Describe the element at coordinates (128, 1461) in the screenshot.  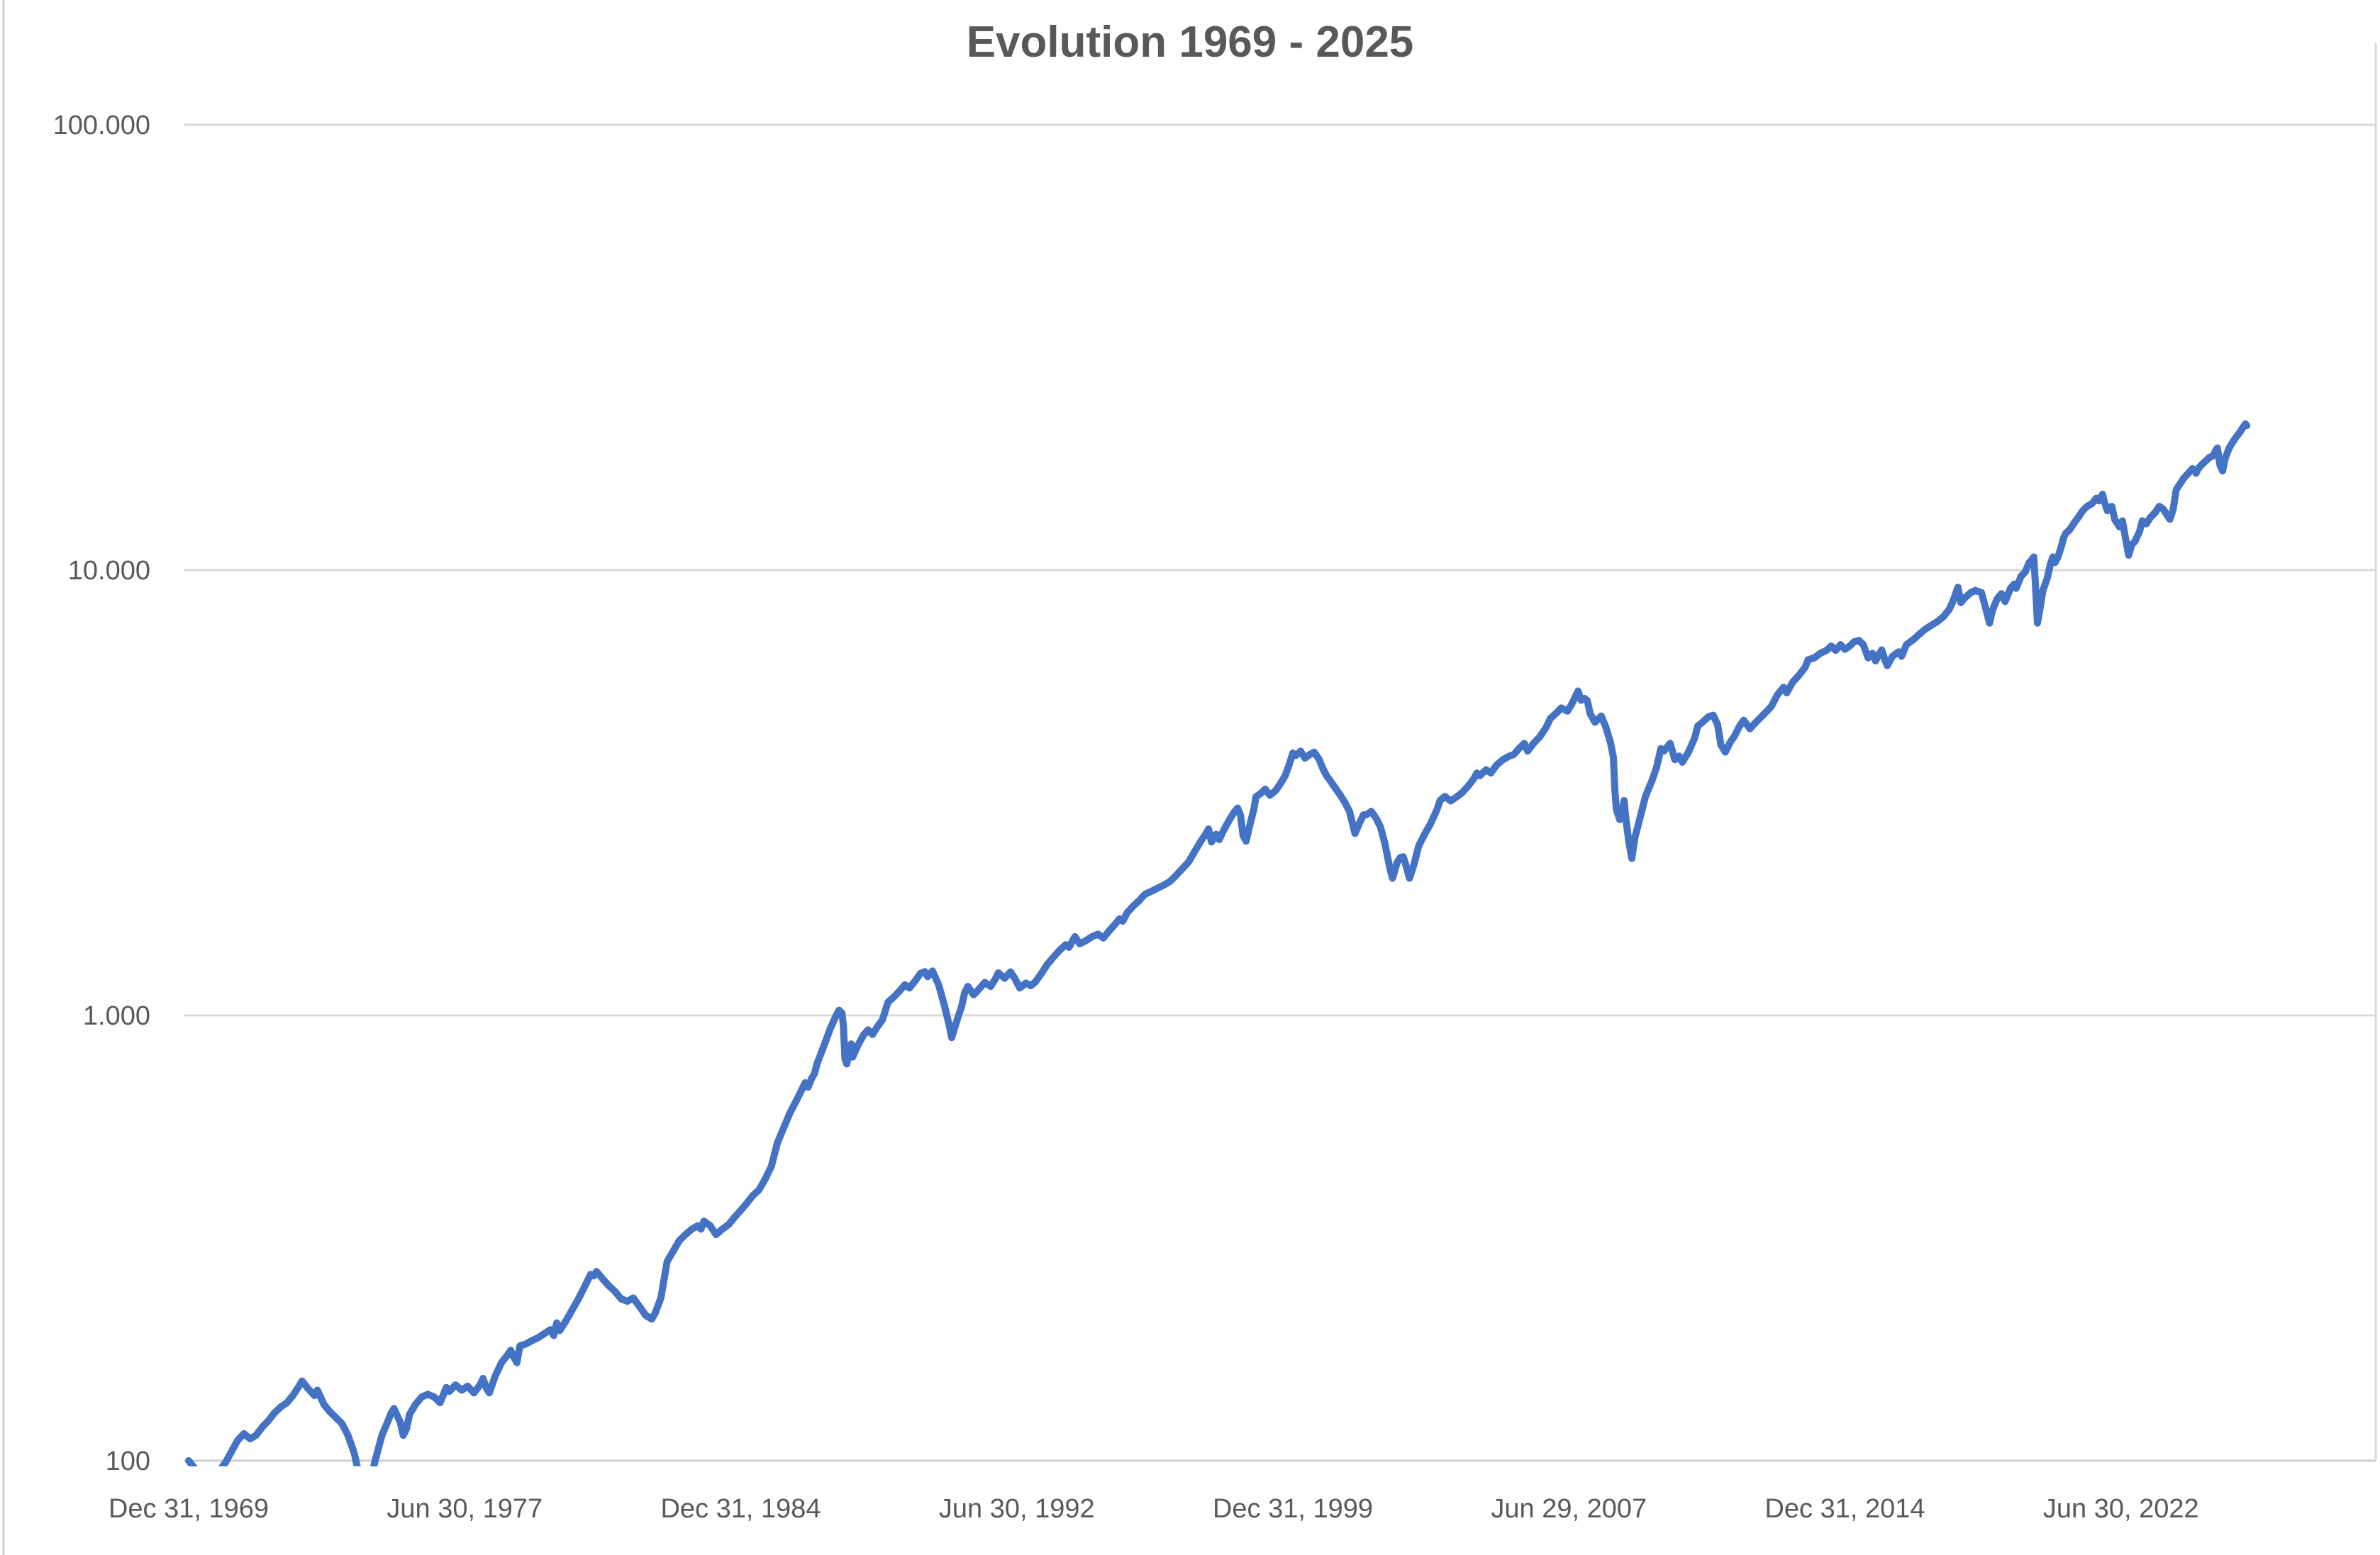
I see `y-tick-label: 100` at that location.